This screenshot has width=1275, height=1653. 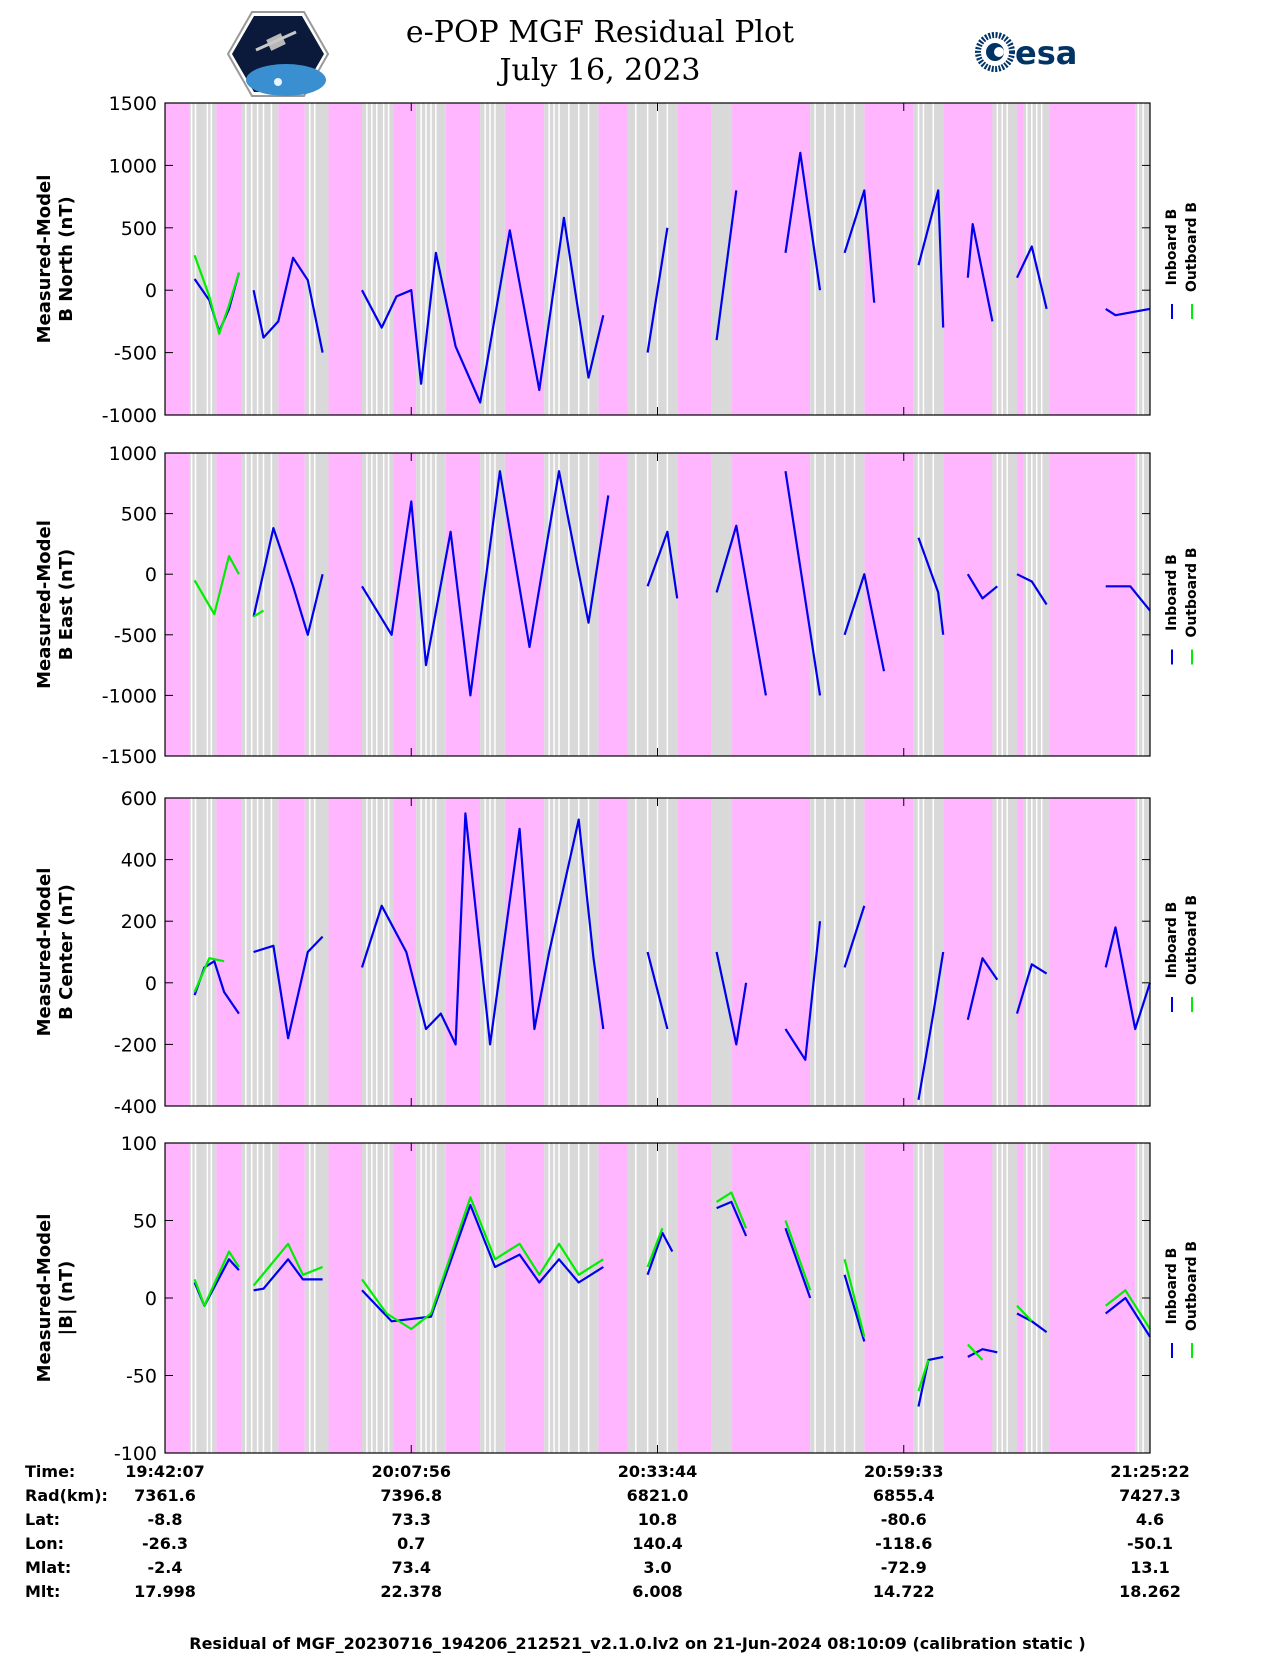 I want to click on y-tick-label: -500, so click(x=135, y=354).